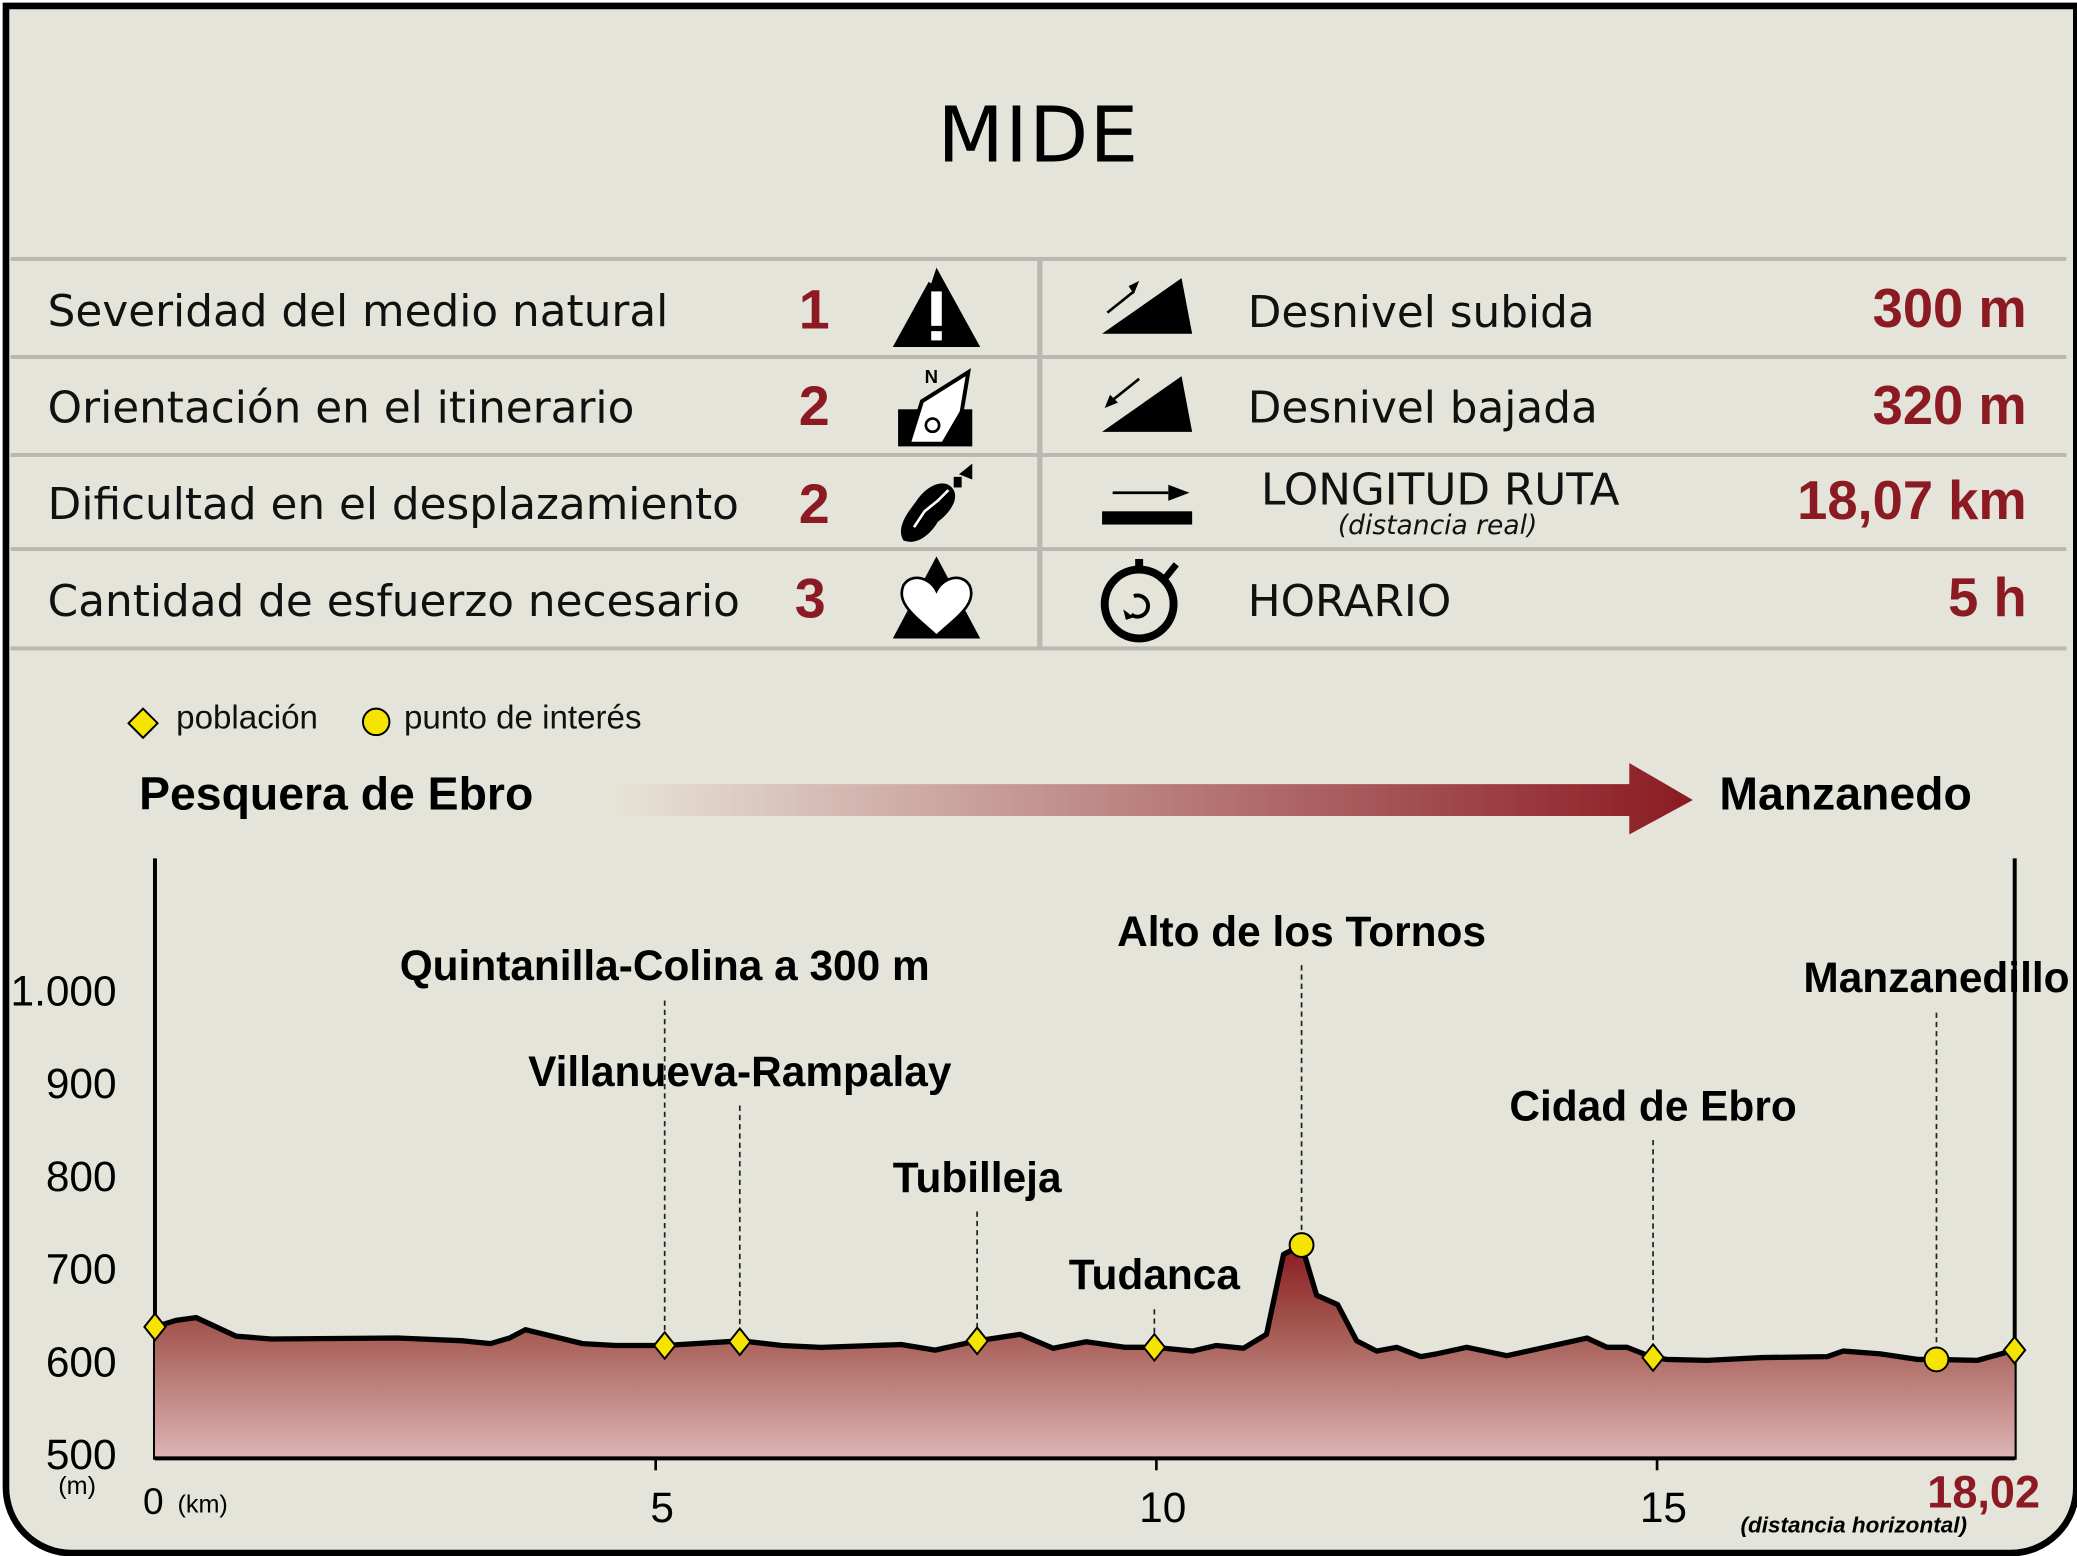 This screenshot has height=1556, width=2077. Describe the element at coordinates (81, 1083) in the screenshot. I see `y-tick-label: 900` at that location.